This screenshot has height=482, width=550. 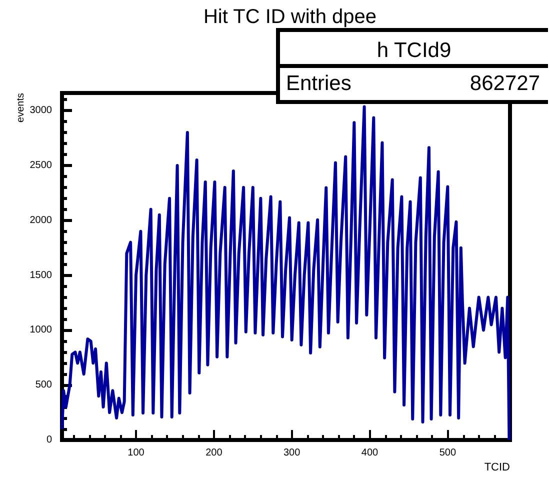 What do you see at coordinates (21, 107) in the screenshot?
I see `y-axis-title: events` at bounding box center [21, 107].